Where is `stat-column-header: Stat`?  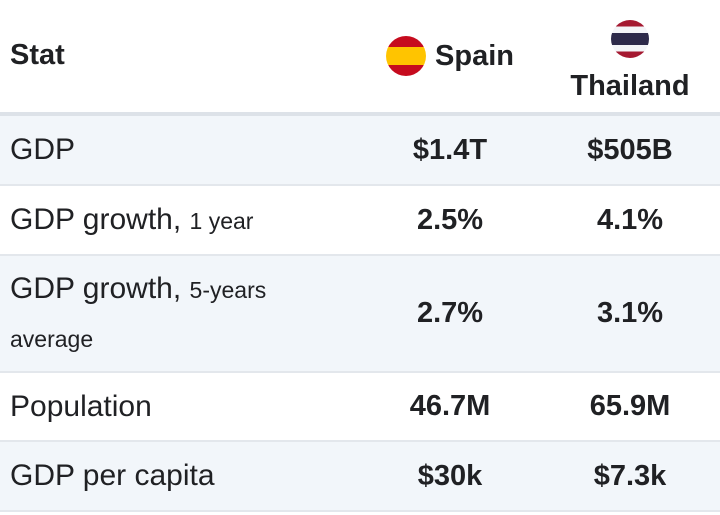
stat-column-header: Stat is located at coordinates (37, 55).